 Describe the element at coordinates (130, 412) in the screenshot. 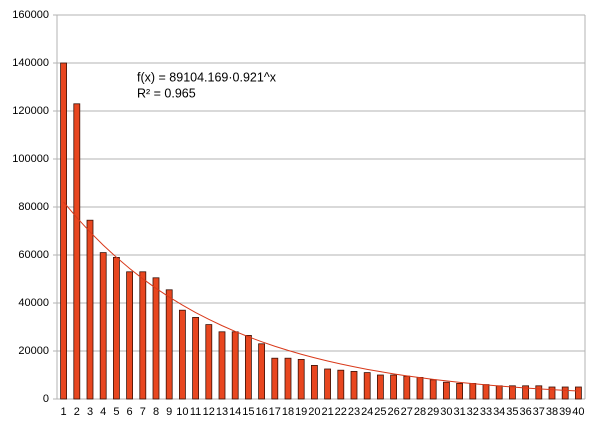

I see `x-tick-label: 6` at that location.